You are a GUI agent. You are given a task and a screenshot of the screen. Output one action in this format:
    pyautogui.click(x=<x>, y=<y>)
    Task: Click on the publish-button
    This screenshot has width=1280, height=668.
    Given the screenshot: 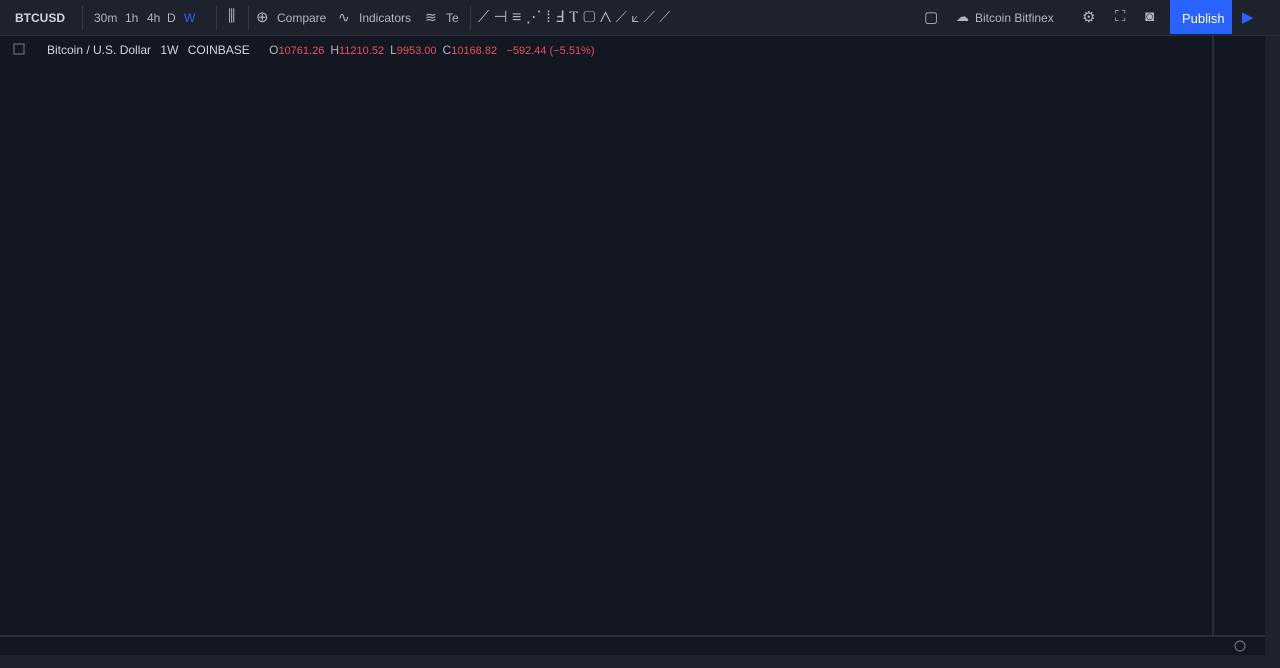 What is the action you would take?
    pyautogui.click(x=1201, y=17)
    